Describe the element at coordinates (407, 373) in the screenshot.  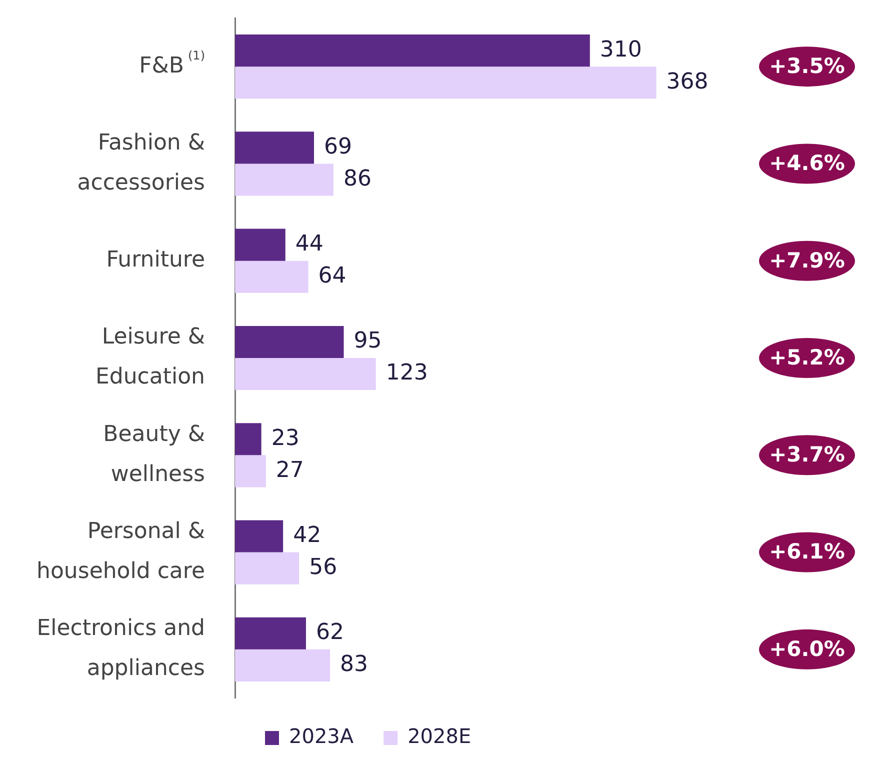
I see `data-label: 123` at that location.